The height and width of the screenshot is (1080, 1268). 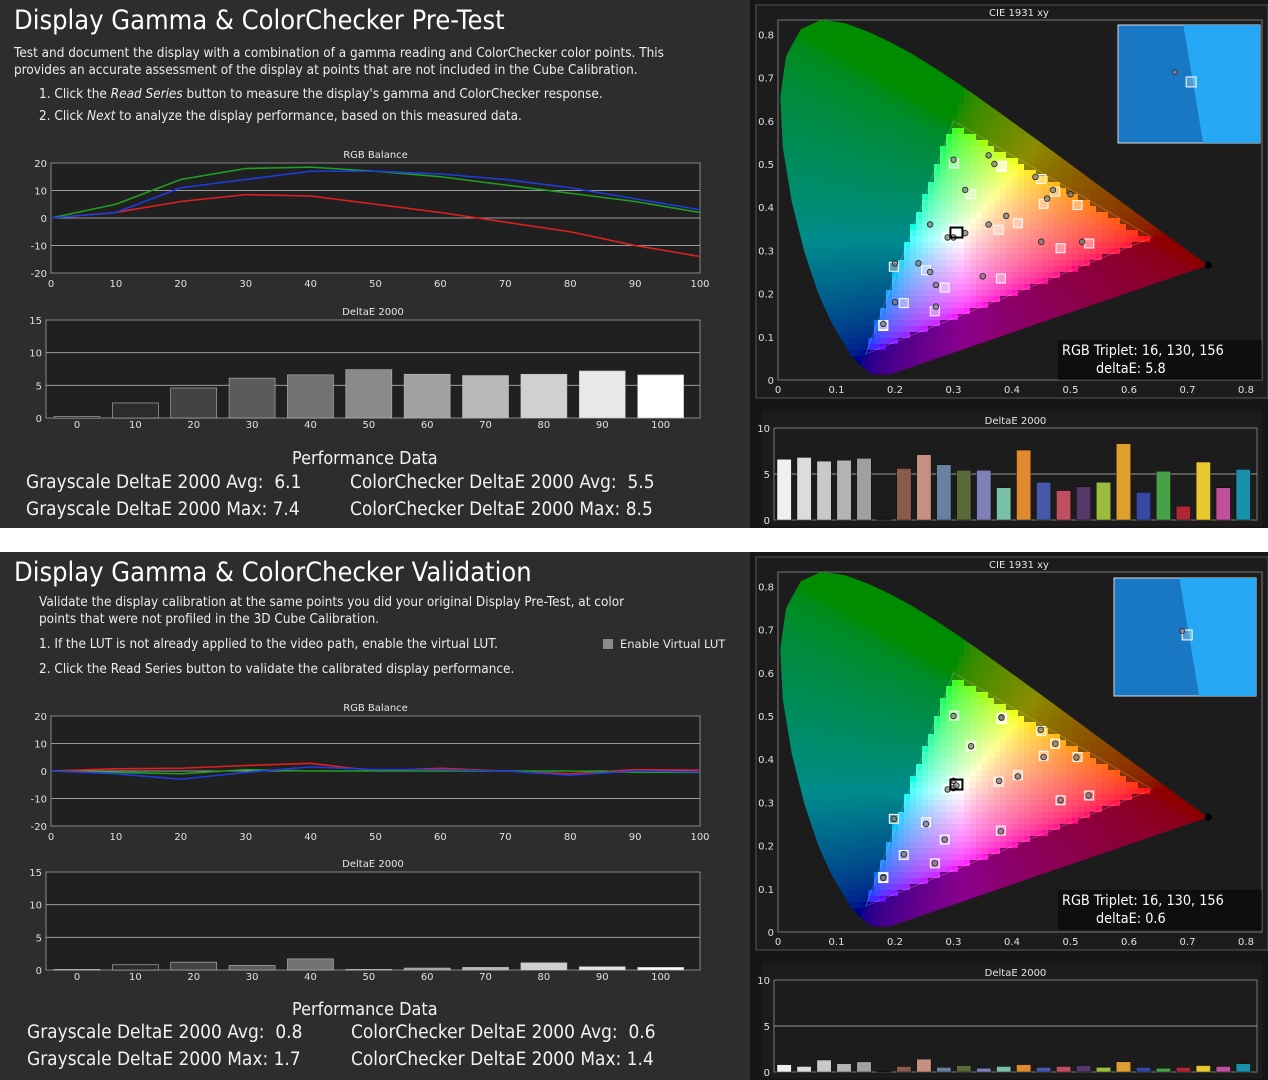 I want to click on measured-dot, so click(x=1041, y=241).